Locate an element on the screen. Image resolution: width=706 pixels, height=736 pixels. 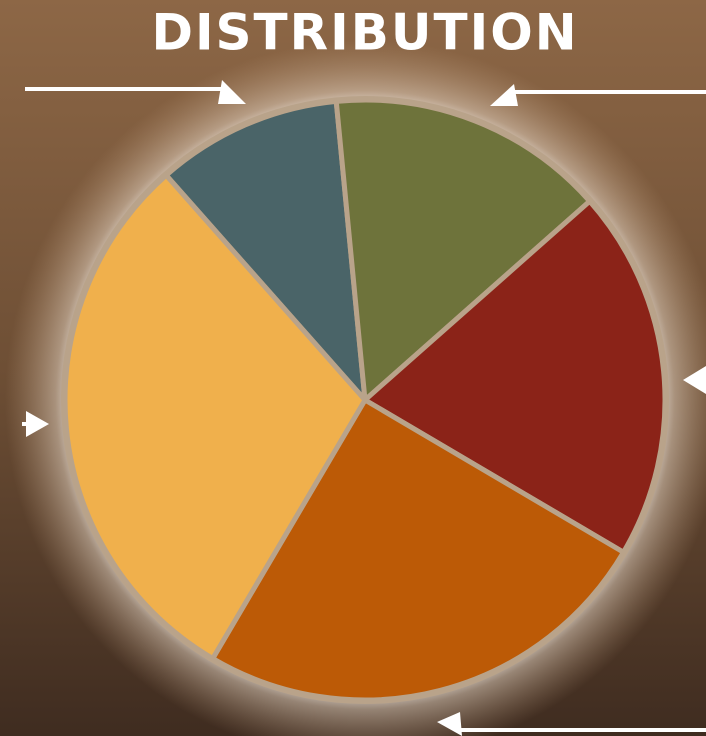
chart-title: DISTRIBUTION is located at coordinates (364, 33).